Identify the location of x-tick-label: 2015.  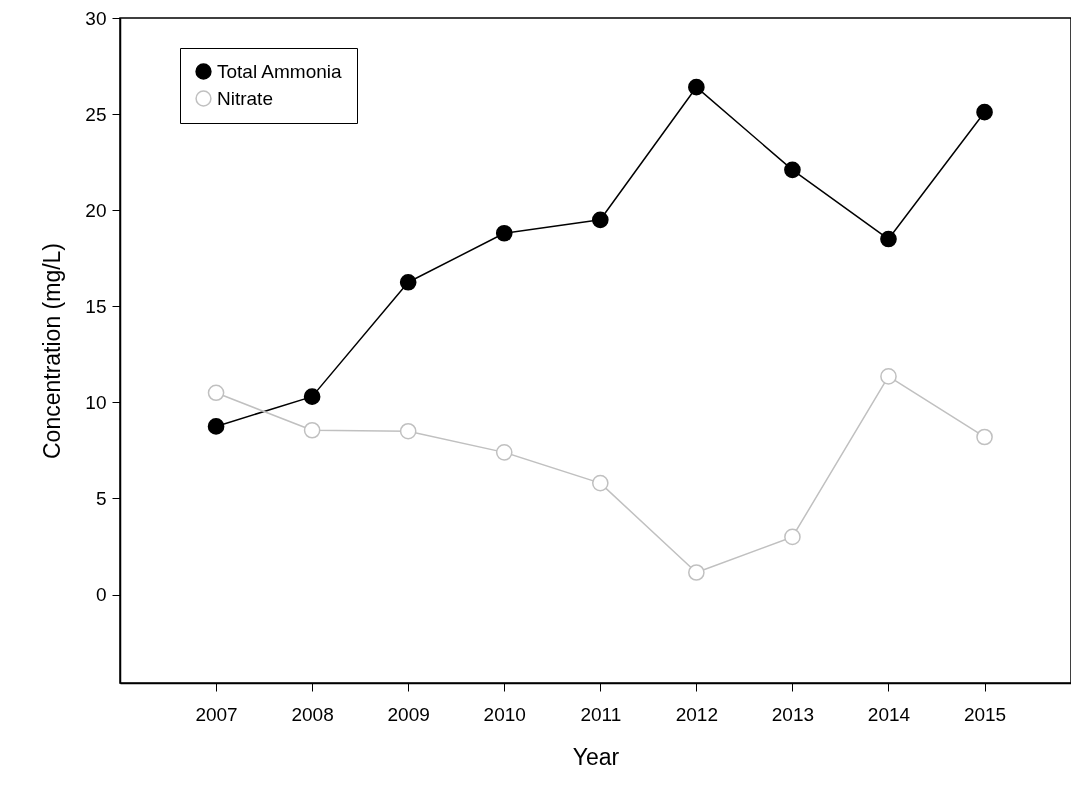
(985, 714).